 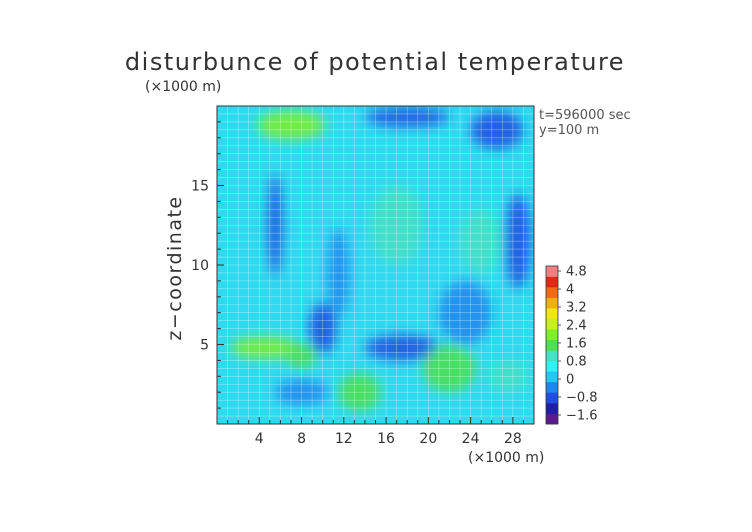 I want to click on colorbar-label: 0, so click(x=570, y=380).